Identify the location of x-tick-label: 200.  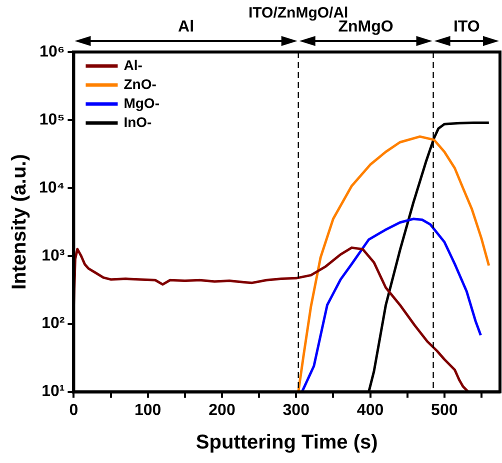
(222, 410).